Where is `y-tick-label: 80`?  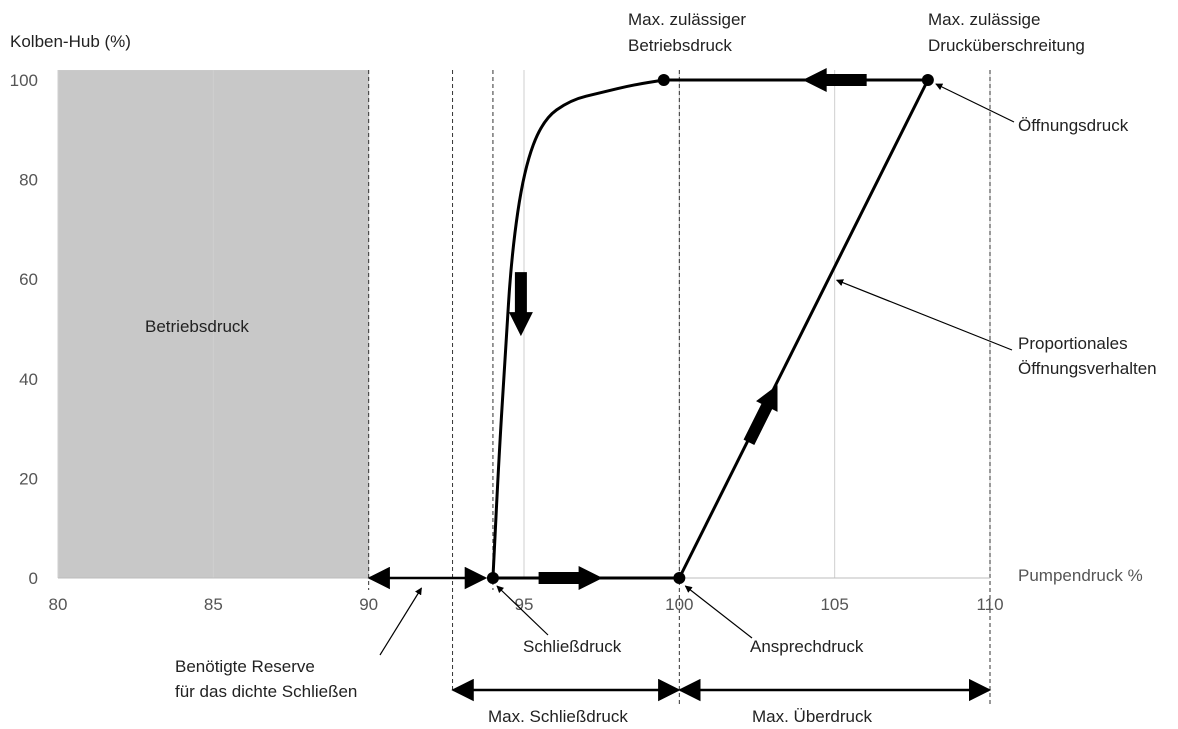
y-tick-label: 80 is located at coordinates (28, 180).